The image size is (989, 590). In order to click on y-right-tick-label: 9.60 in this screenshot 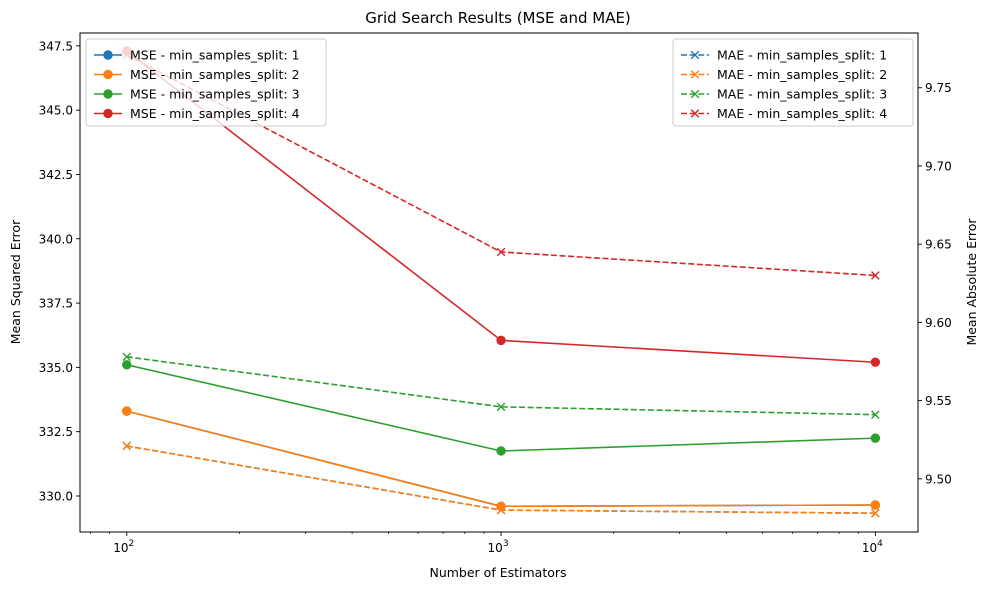, I will do `click(938, 323)`.